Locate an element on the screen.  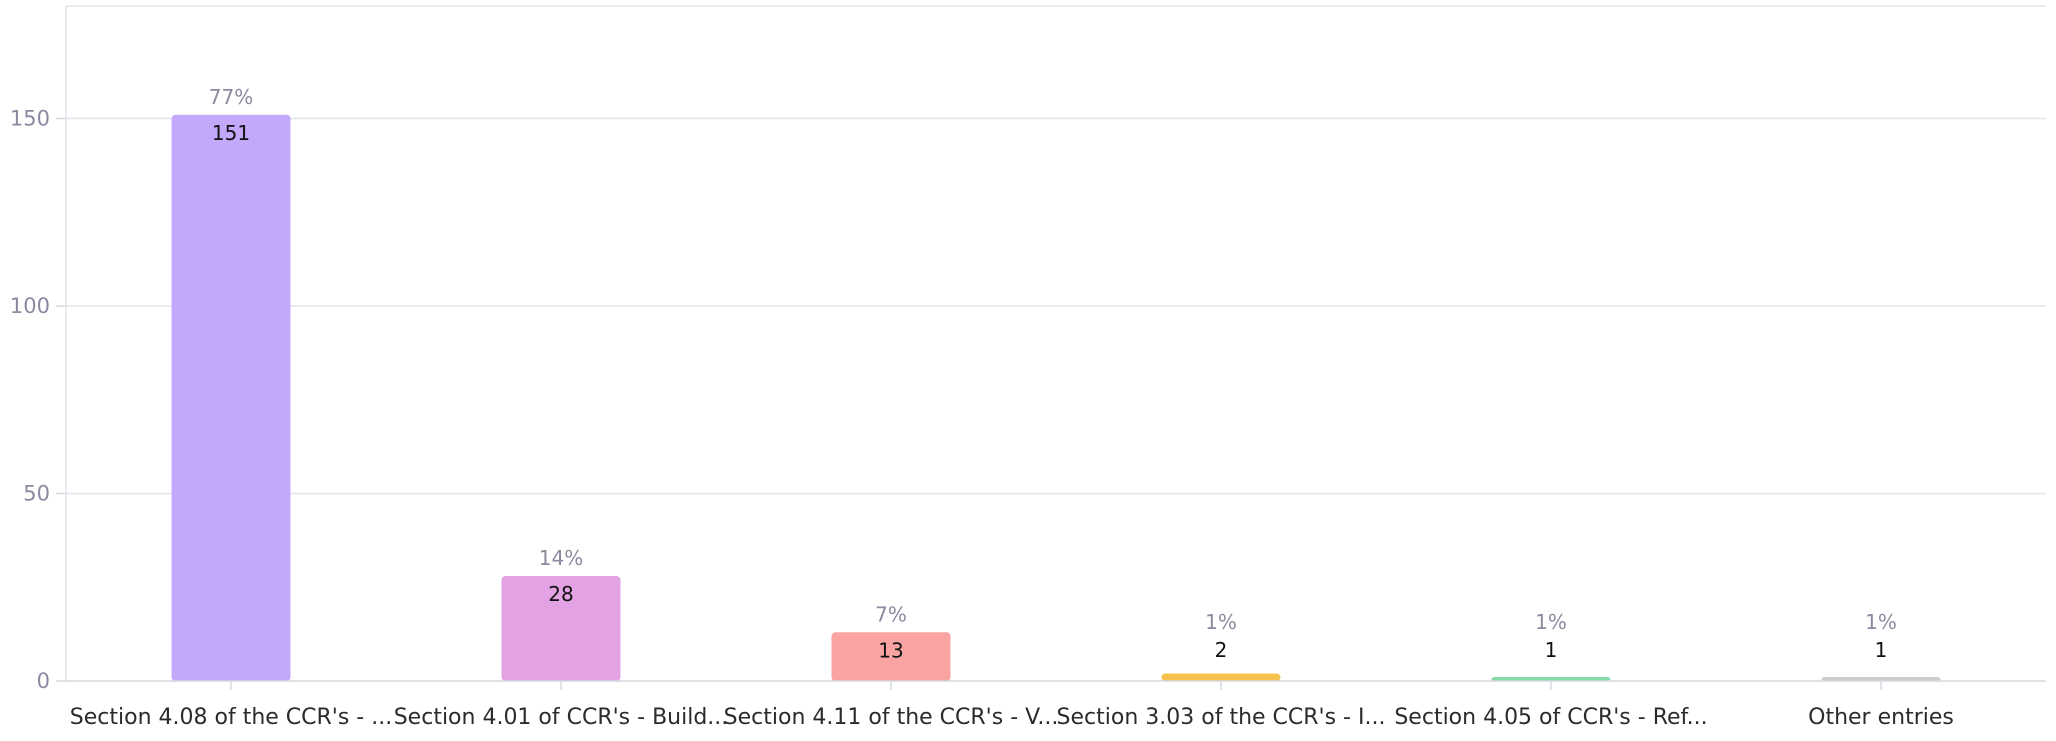
bar-percent-label: 7% is located at coordinates (891, 614).